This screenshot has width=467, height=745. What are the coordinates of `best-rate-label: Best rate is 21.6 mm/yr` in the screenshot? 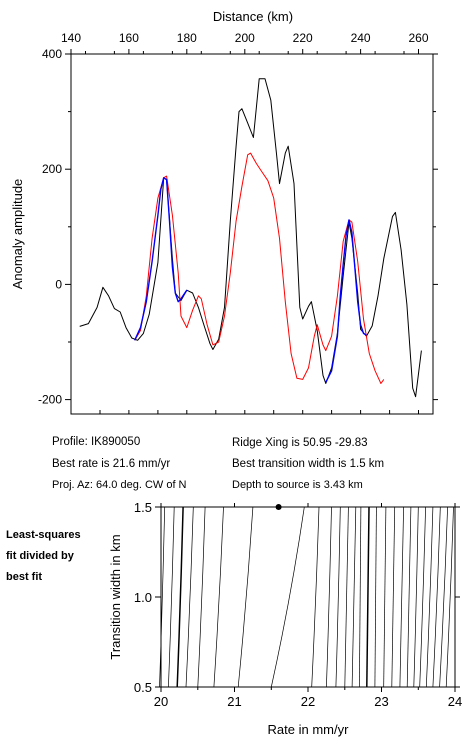 It's located at (111, 464).